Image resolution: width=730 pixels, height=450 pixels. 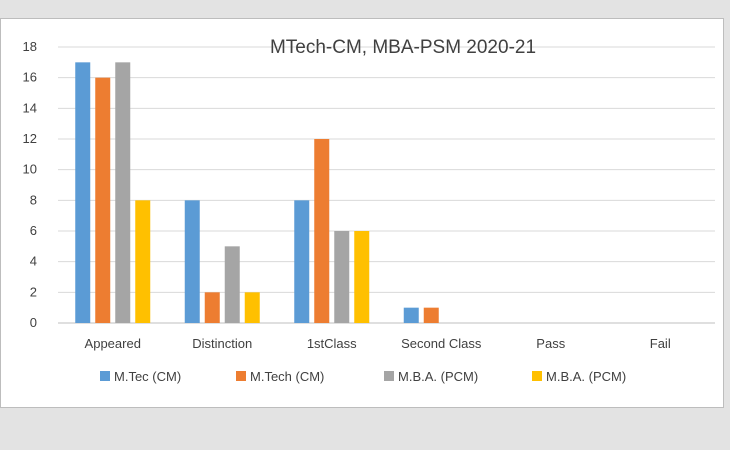 I want to click on category-label: Second Class, so click(x=441, y=343).